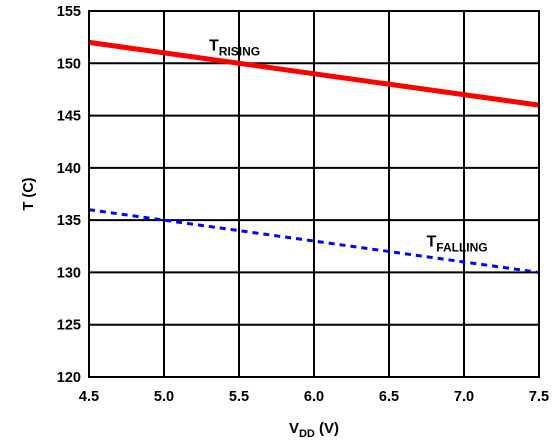  What do you see at coordinates (234, 48) in the screenshot?
I see `series-annotation-rising: TRISING` at bounding box center [234, 48].